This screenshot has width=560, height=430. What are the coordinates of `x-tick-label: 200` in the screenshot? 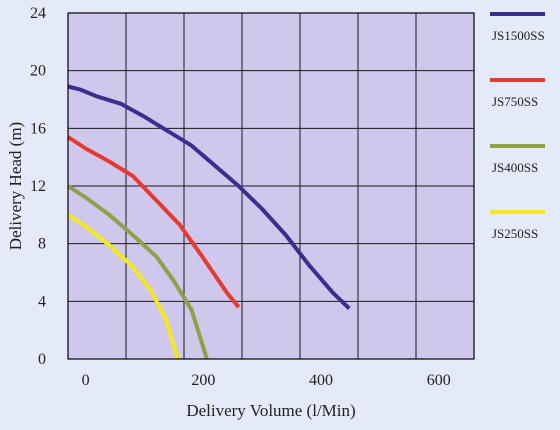 It's located at (203, 380).